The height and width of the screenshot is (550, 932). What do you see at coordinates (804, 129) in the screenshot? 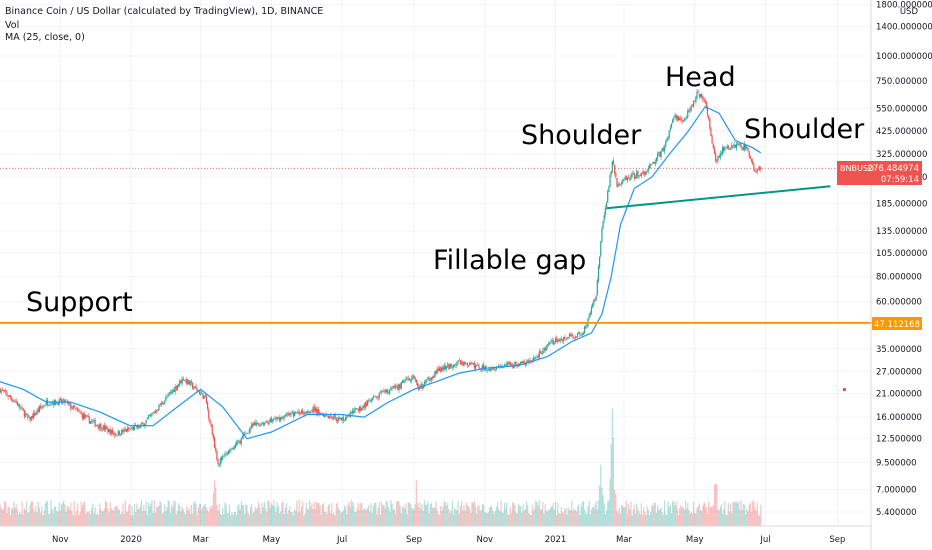
I see `right-shoulder-annotation: Shoulder` at bounding box center [804, 129].